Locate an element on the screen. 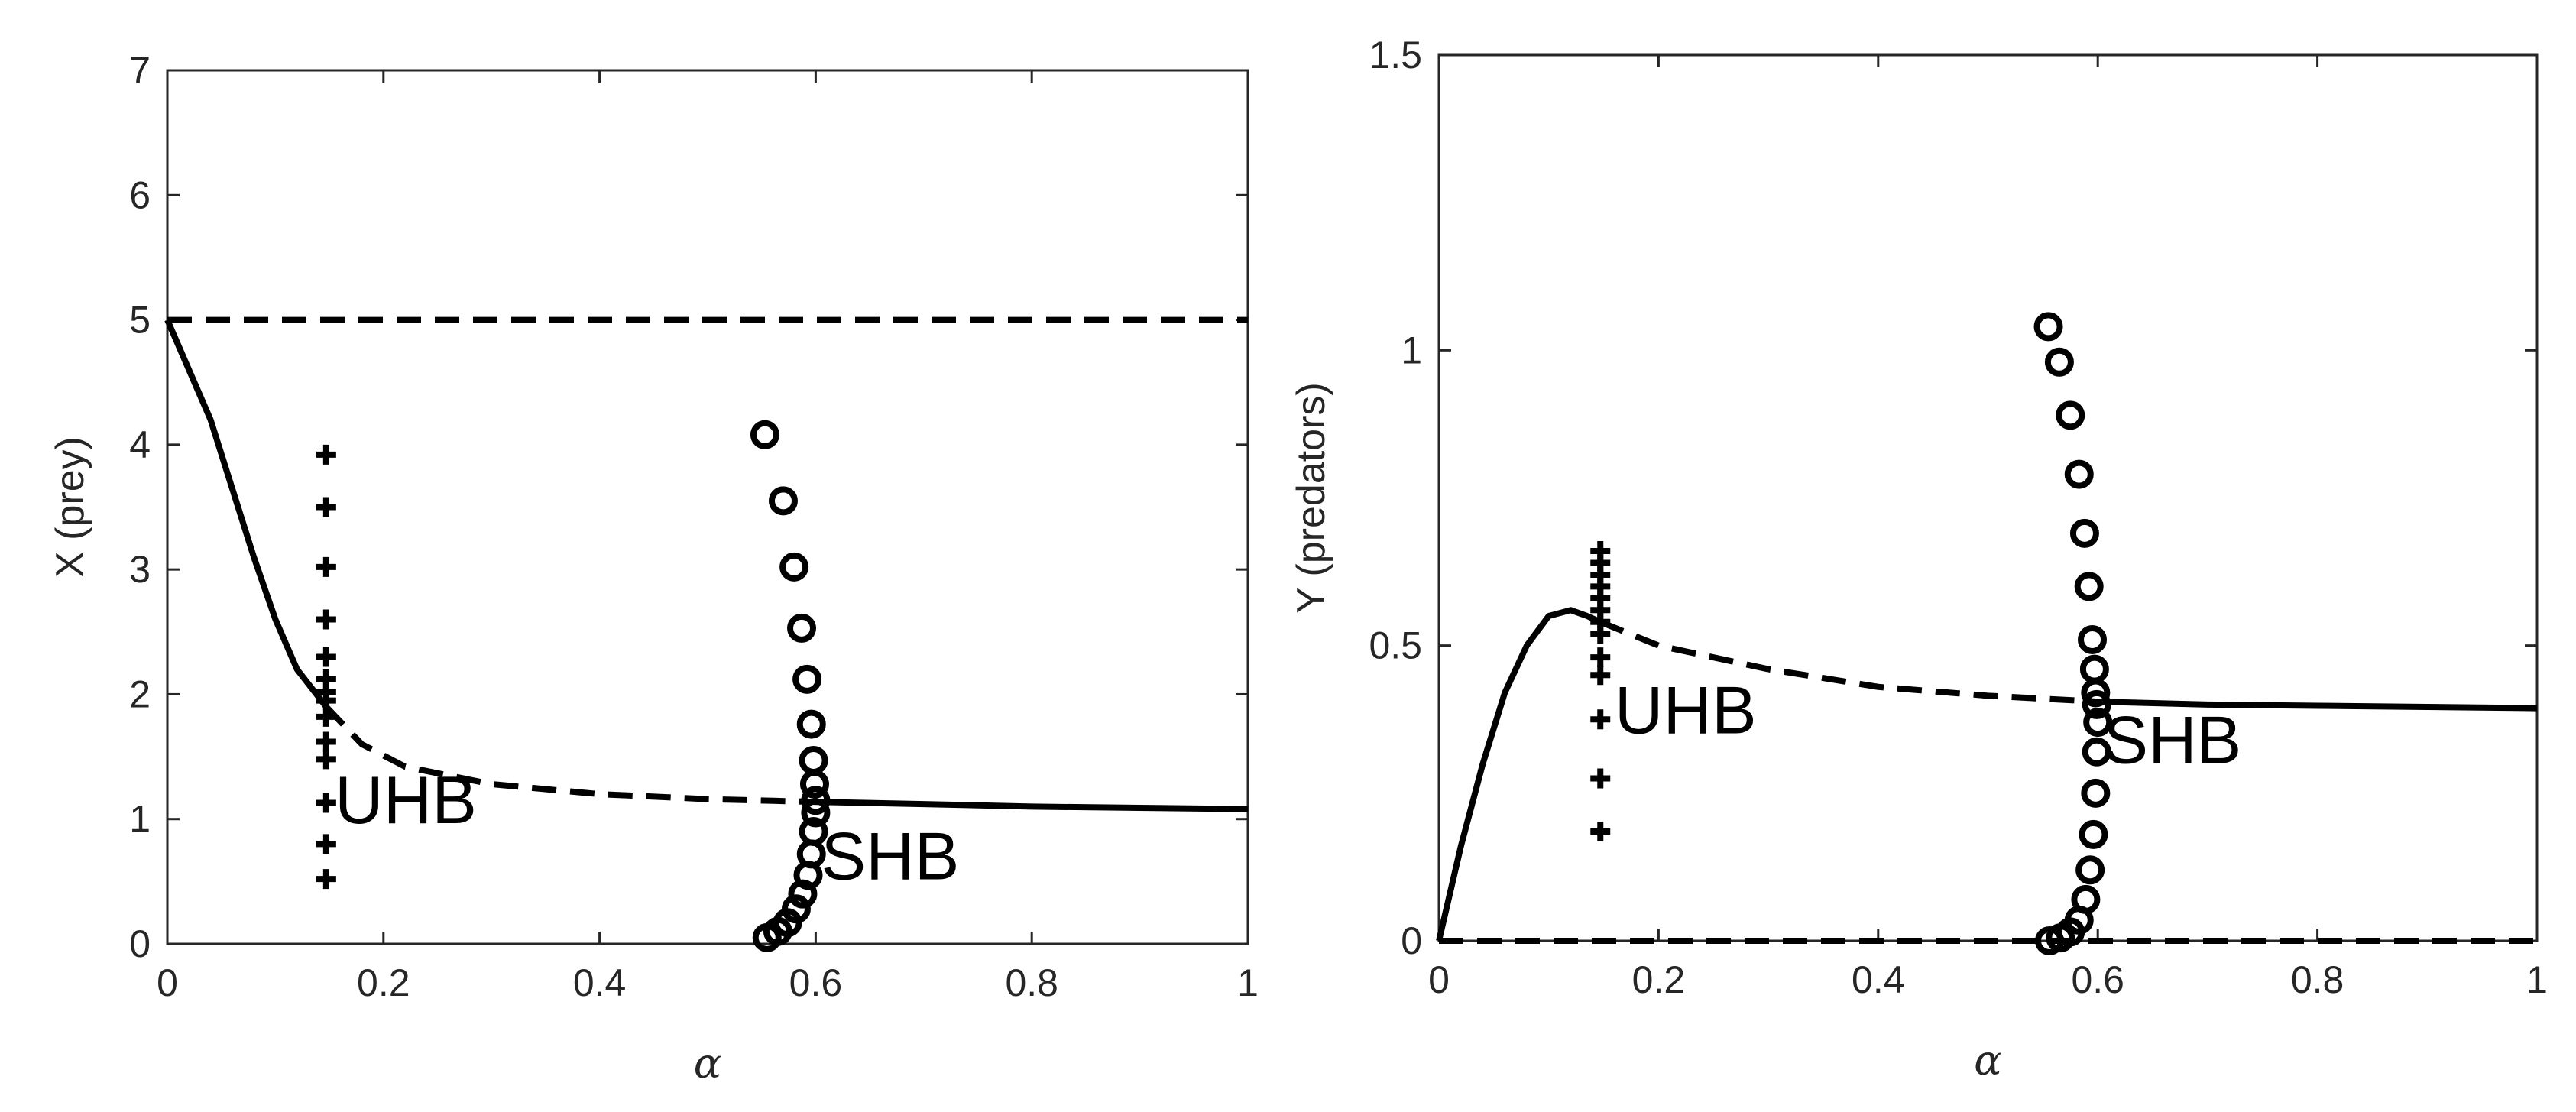 The width and height of the screenshot is (2576, 1112). y-axis-label: X (prey) is located at coordinates (70, 507).